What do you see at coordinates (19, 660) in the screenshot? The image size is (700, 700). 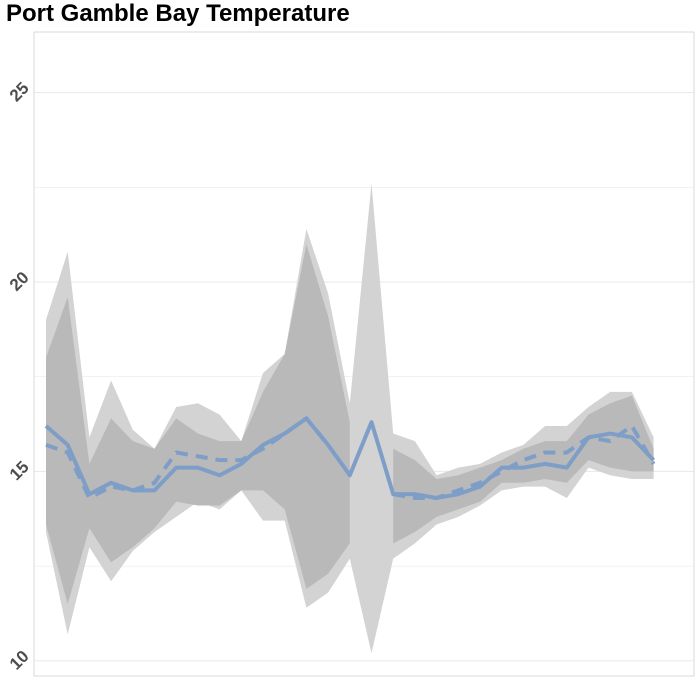 I see `y-tick-label: 10` at bounding box center [19, 660].